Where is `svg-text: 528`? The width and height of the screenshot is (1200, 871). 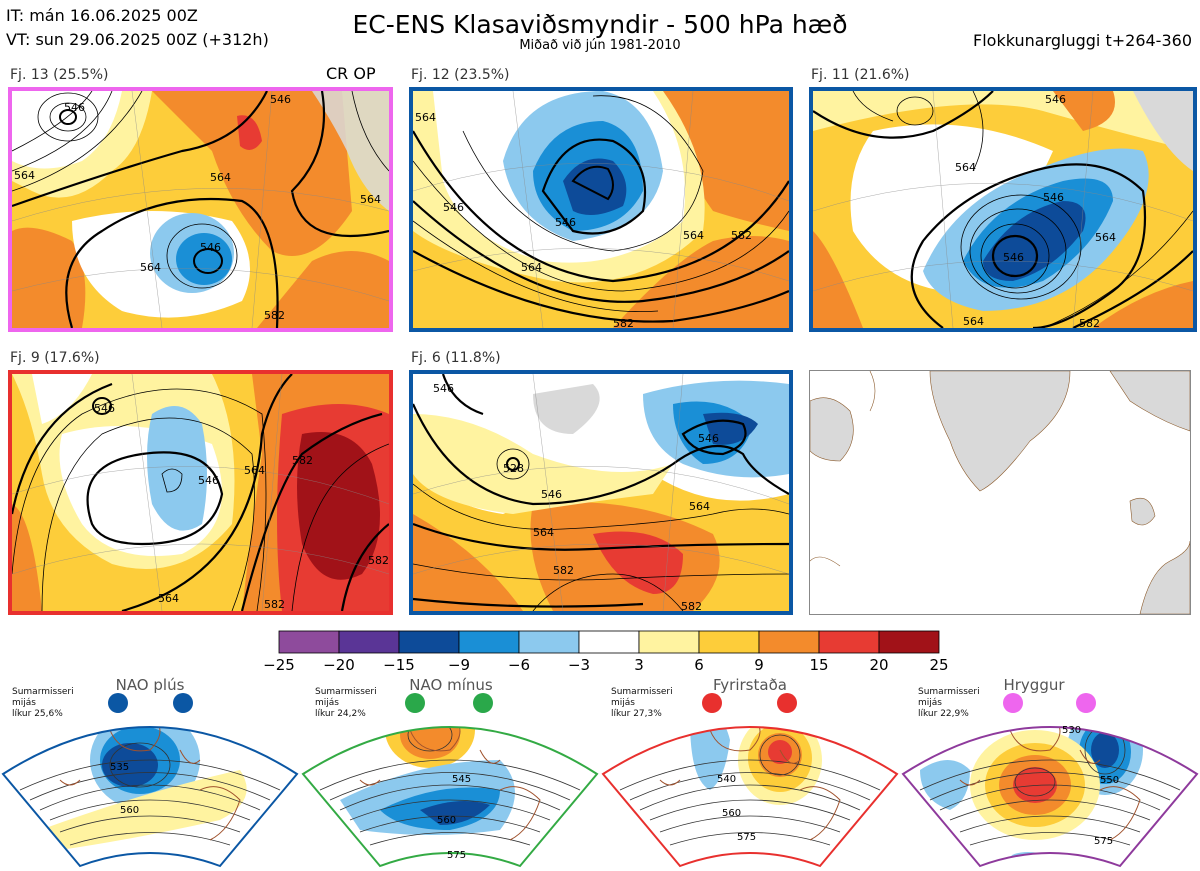
svg-text: 528 is located at coordinates (513, 468).